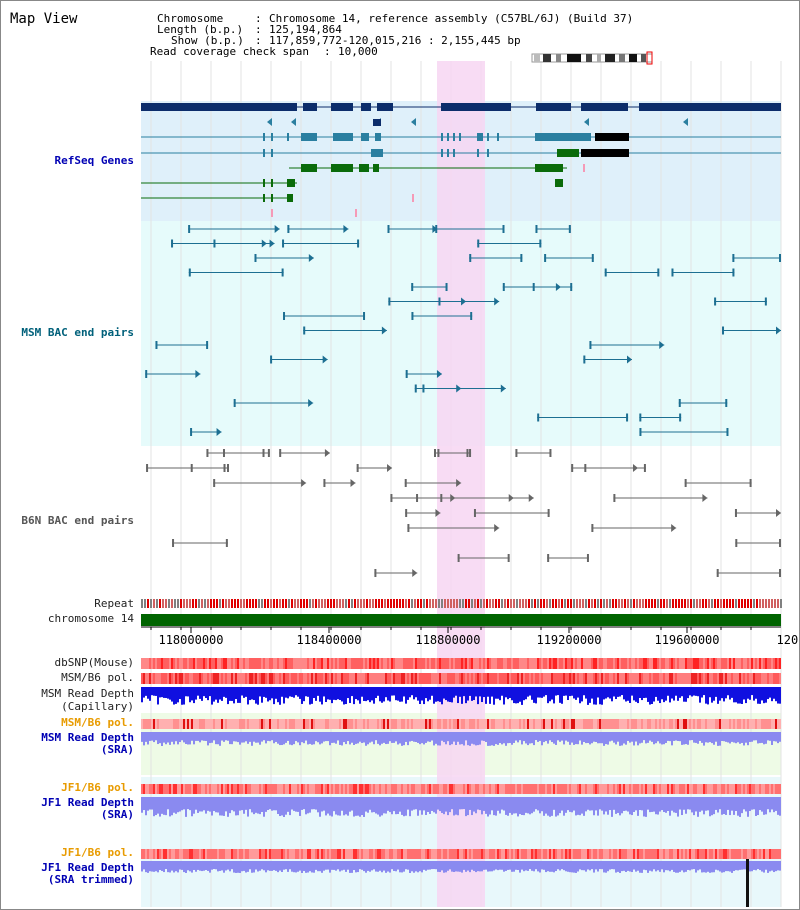 Image resolution: width=800 pixels, height=910 pixels. Describe the element at coordinates (44, 19) in the screenshot. I see `page-title: Map View` at that location.